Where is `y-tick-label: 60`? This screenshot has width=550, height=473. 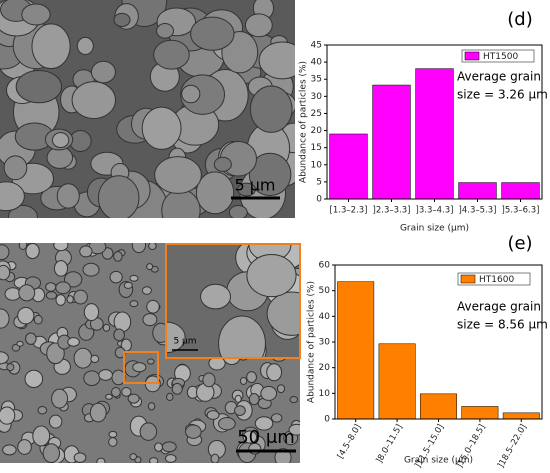
y-tick-label: 60 is located at coordinates (325, 266).